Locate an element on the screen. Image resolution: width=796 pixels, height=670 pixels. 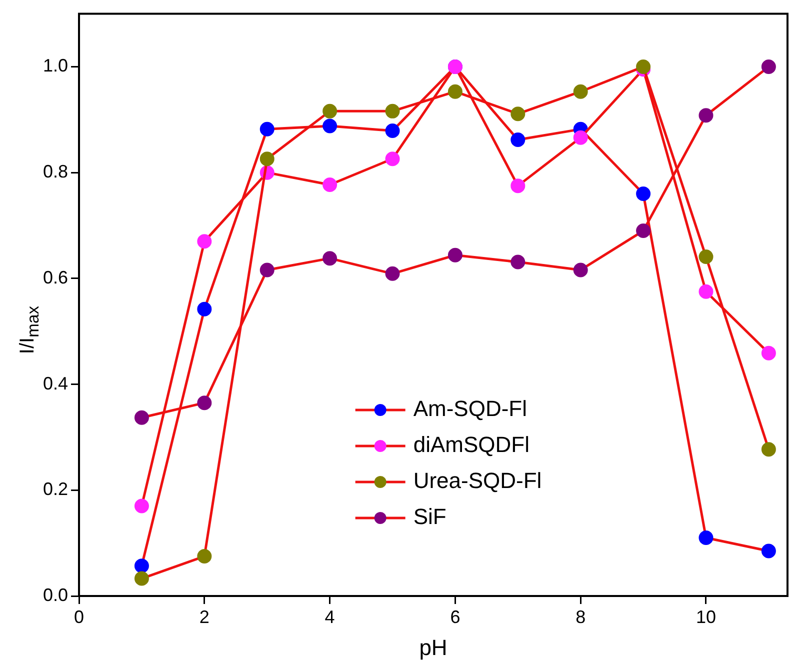
x-tick-label: 8 is located at coordinates (581, 616).